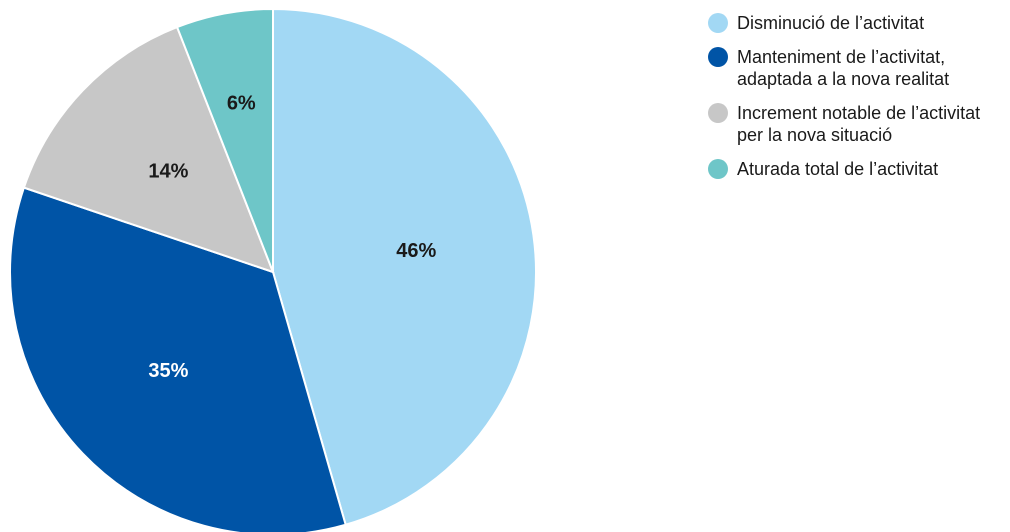 This screenshot has width=1010, height=532. I want to click on legend-swatch-disminucio, so click(718, 23).